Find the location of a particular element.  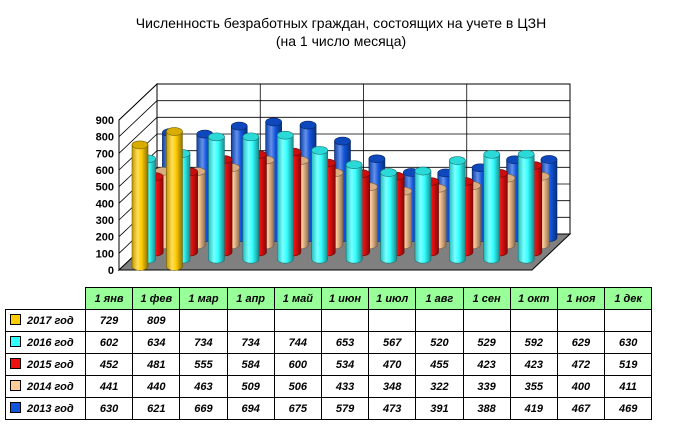

y-tick-label: 200 is located at coordinates (105, 238).